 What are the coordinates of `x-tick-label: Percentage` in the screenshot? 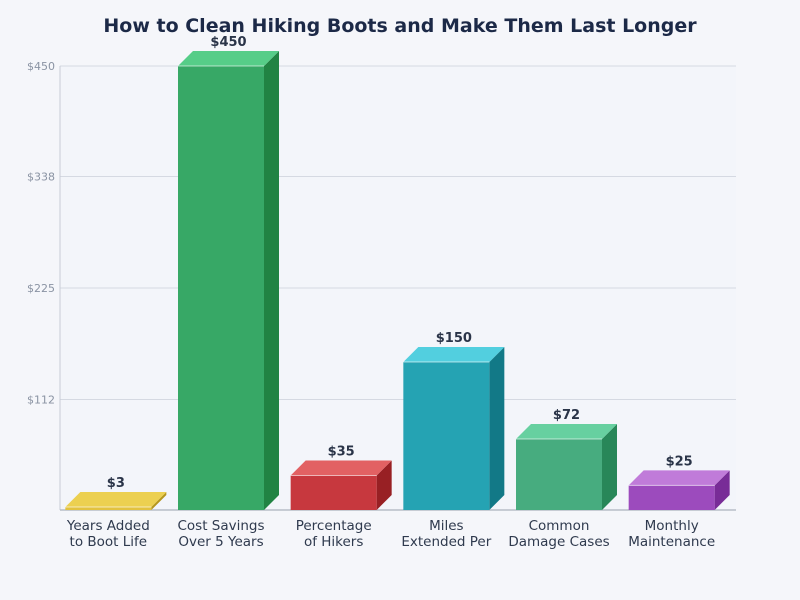 It's located at (334, 526).